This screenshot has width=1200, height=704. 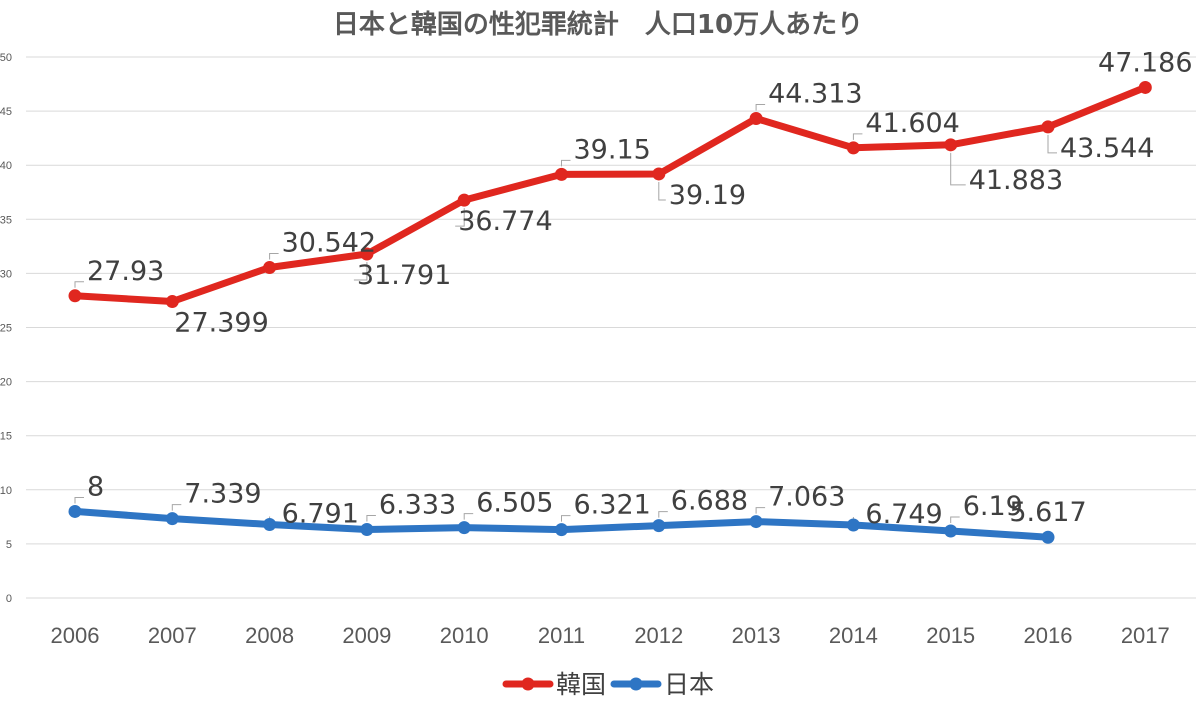 I want to click on data-label: 6.19, so click(x=993, y=506).